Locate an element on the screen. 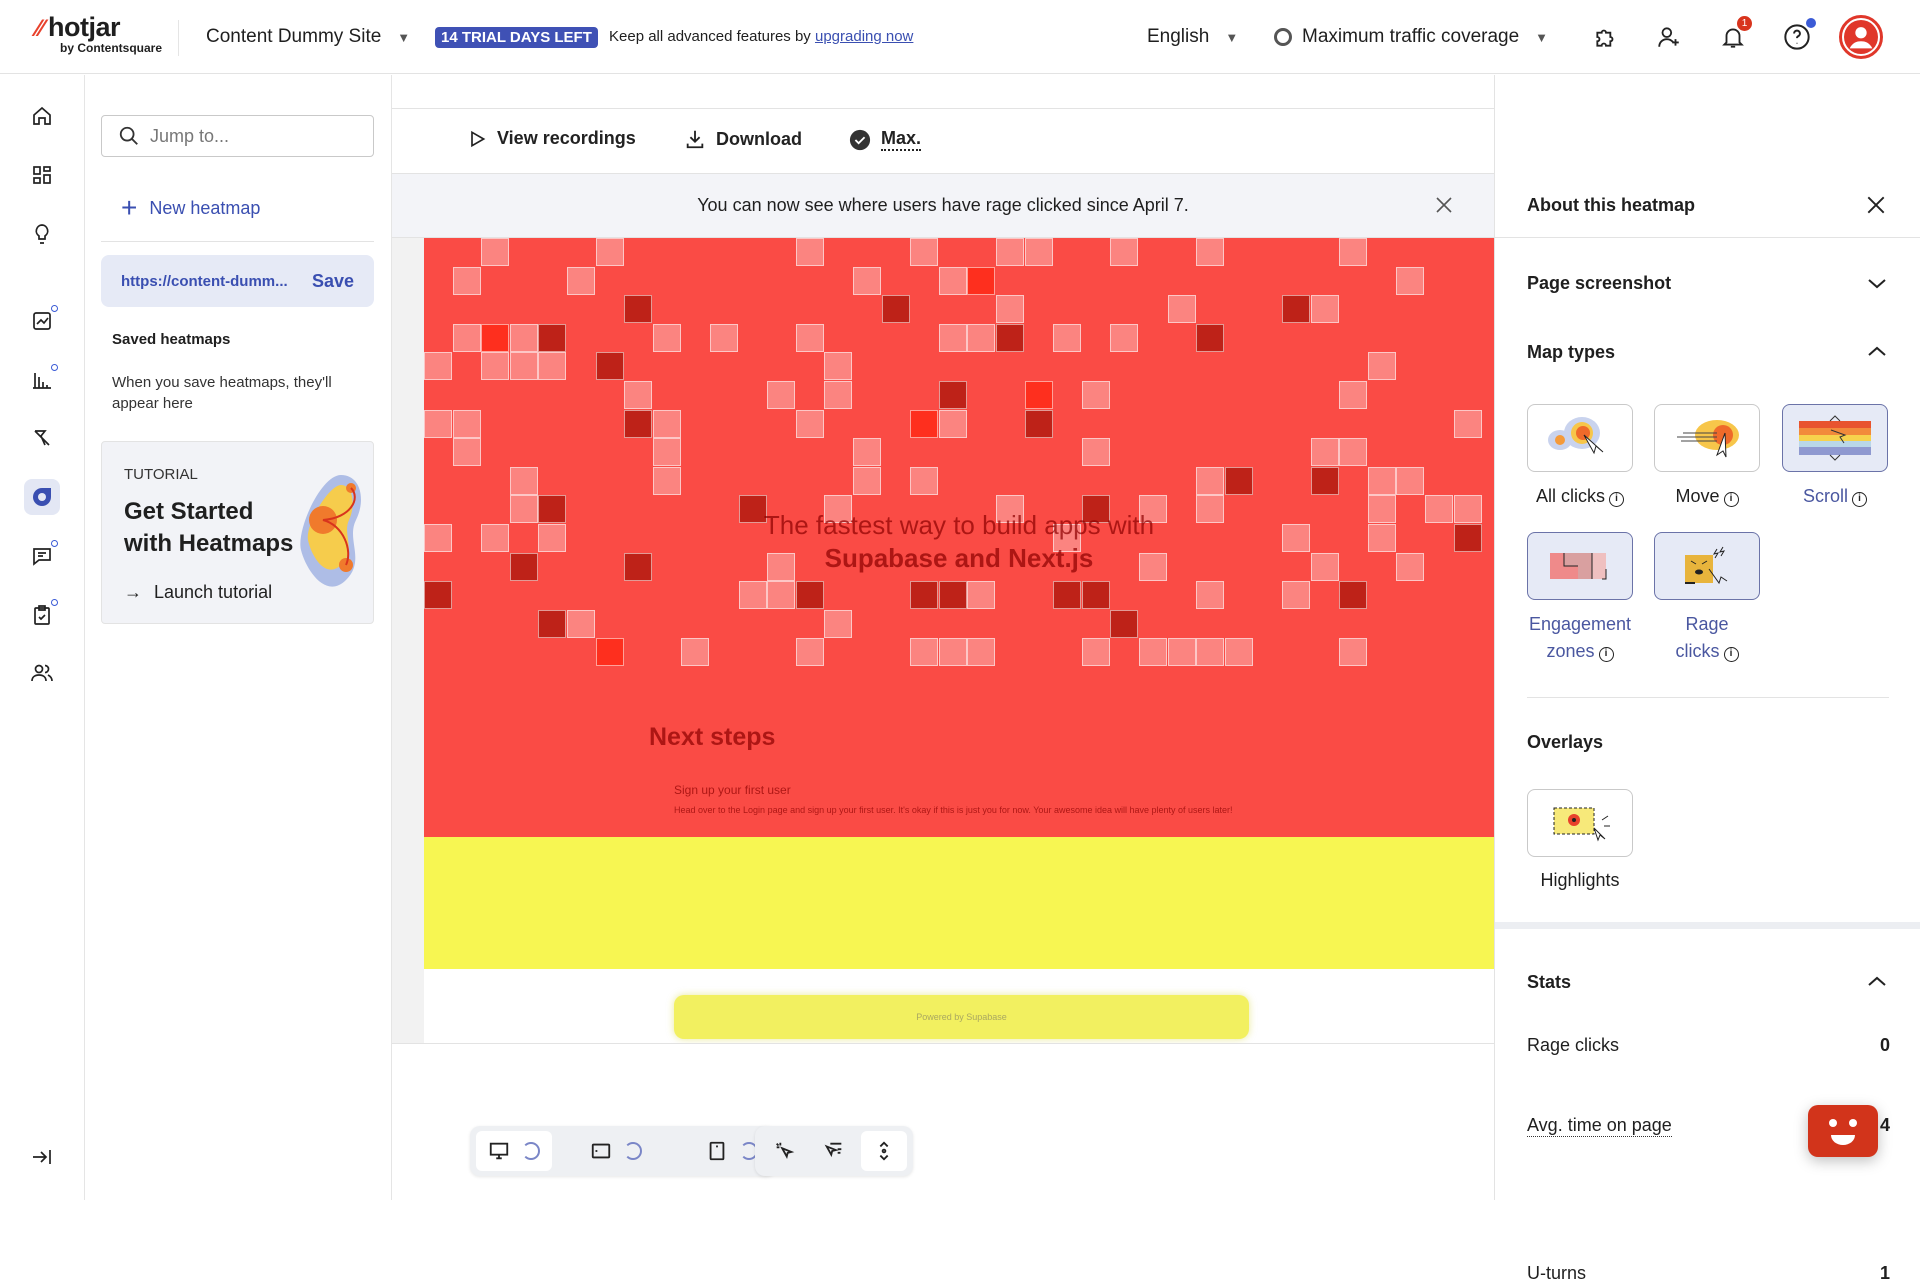 The height and width of the screenshot is (1284, 1920). map-type-scroll is located at coordinates (1835, 438).